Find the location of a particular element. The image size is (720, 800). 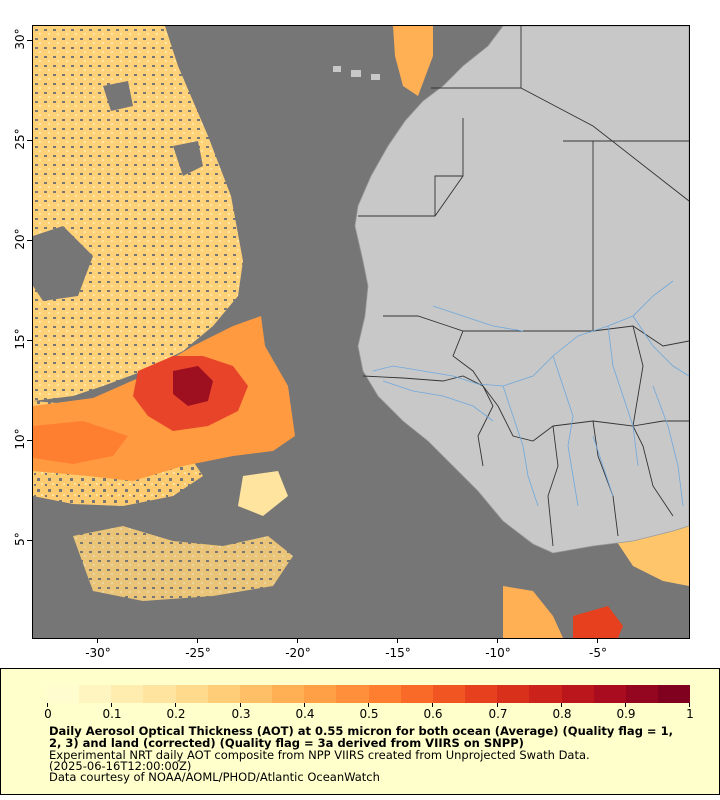

lat-label-30: 30° is located at coordinates (20, 39).